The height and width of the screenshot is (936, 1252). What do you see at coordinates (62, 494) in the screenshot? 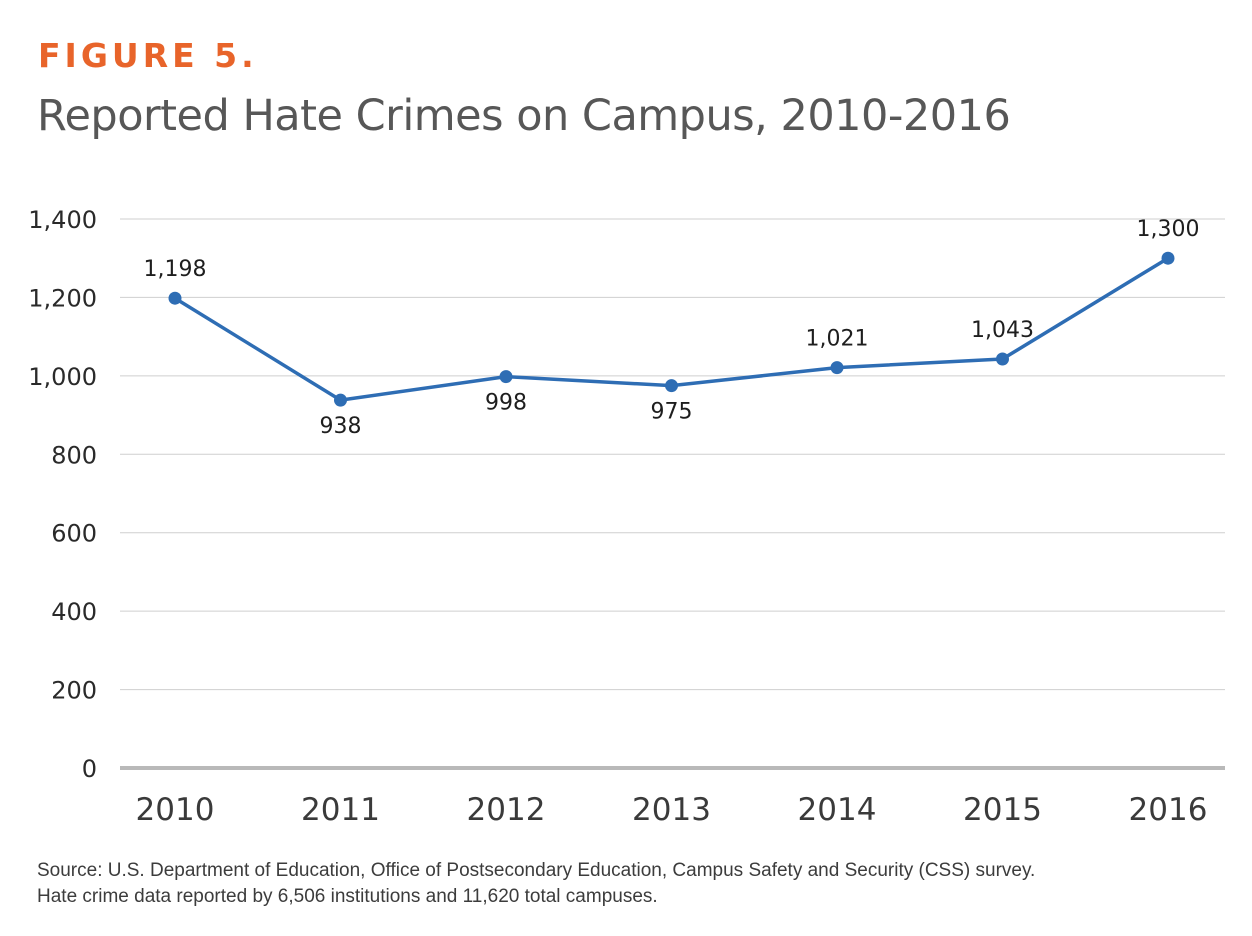
I see `y-axis-tick-labels: 0 200 400 600 800 1,000 1,200 1,400` at bounding box center [62, 494].